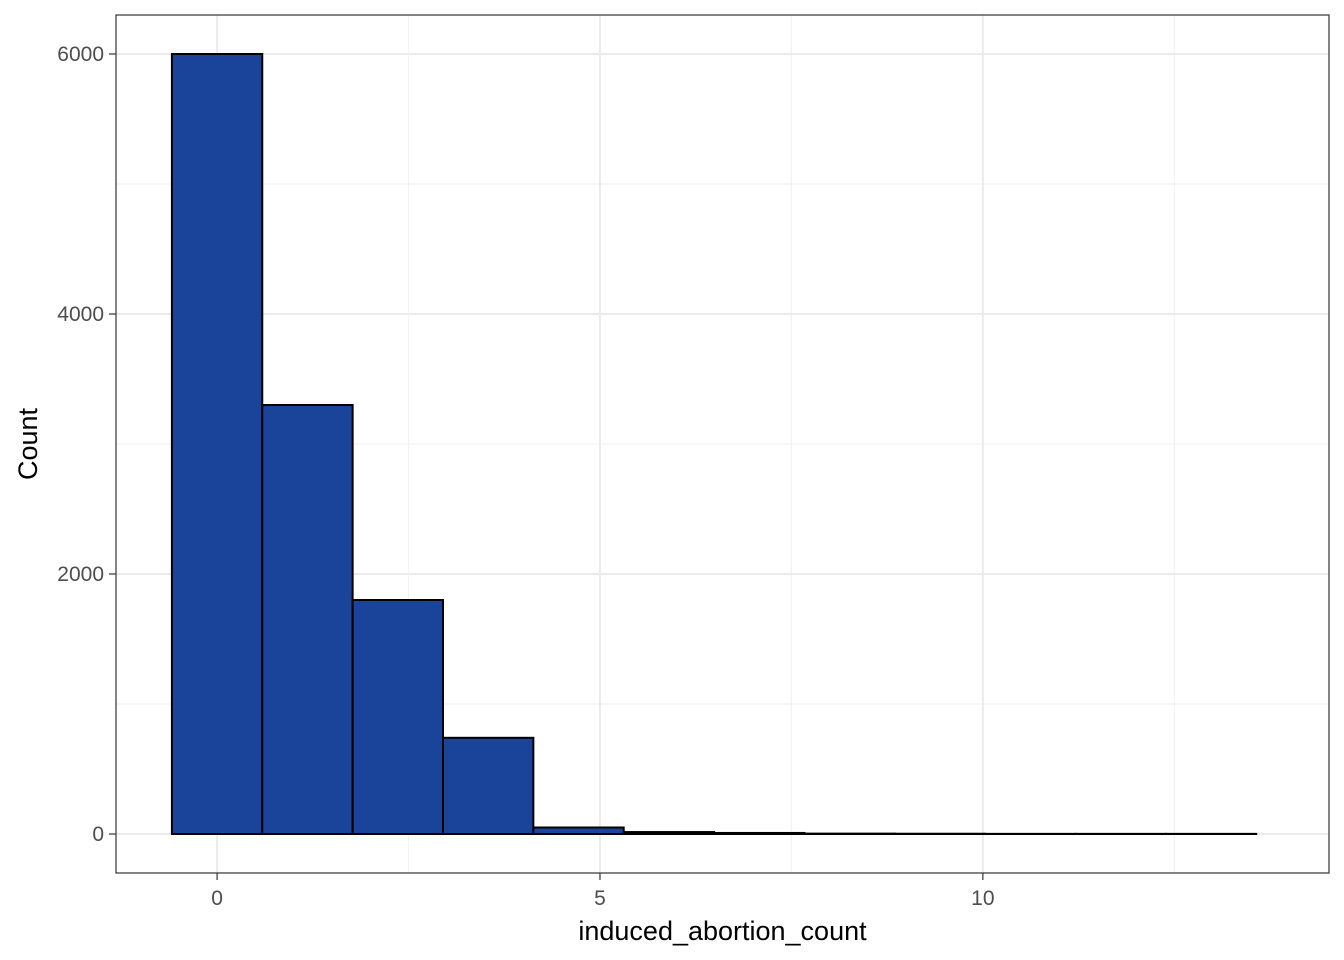  What do you see at coordinates (217, 898) in the screenshot?
I see `x-tick-label: 0` at bounding box center [217, 898].